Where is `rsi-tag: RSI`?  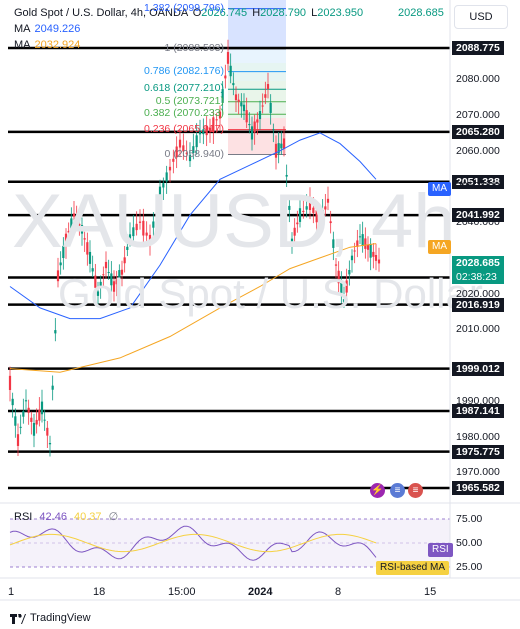
rsi-tag: RSI is located at coordinates (440, 550).